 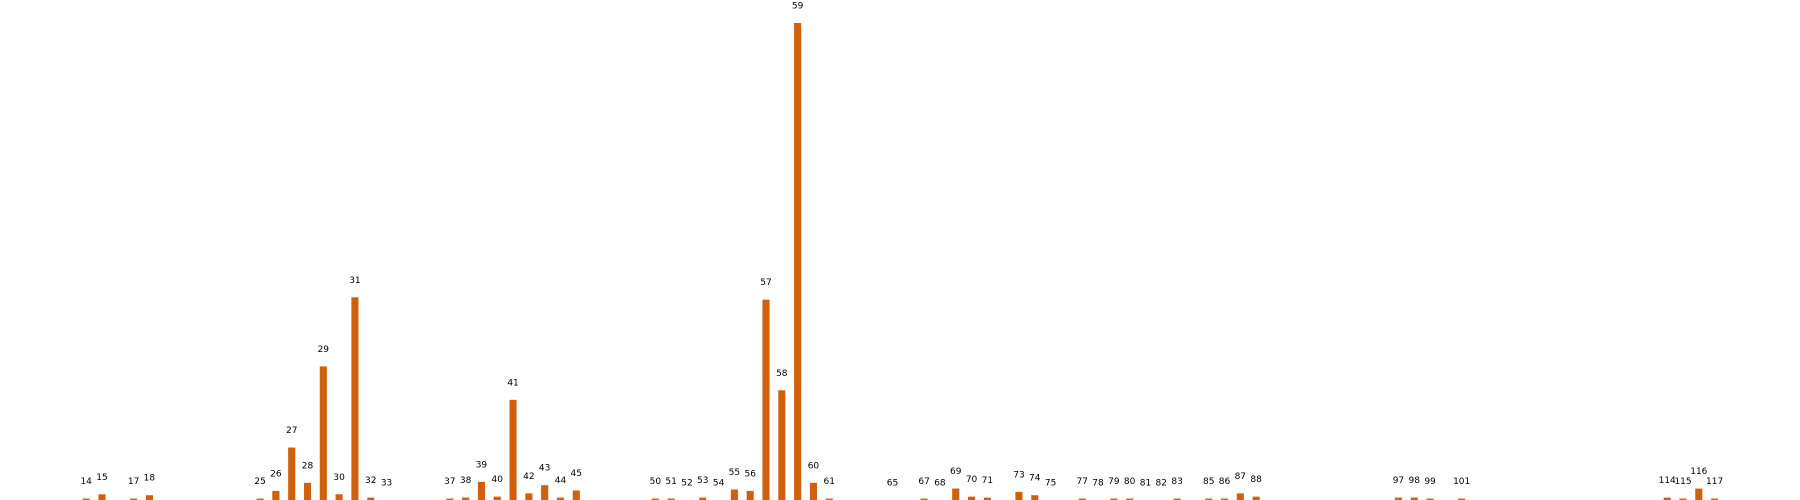 What do you see at coordinates (1081, 482) in the screenshot?
I see `bar-label: 77` at bounding box center [1081, 482].